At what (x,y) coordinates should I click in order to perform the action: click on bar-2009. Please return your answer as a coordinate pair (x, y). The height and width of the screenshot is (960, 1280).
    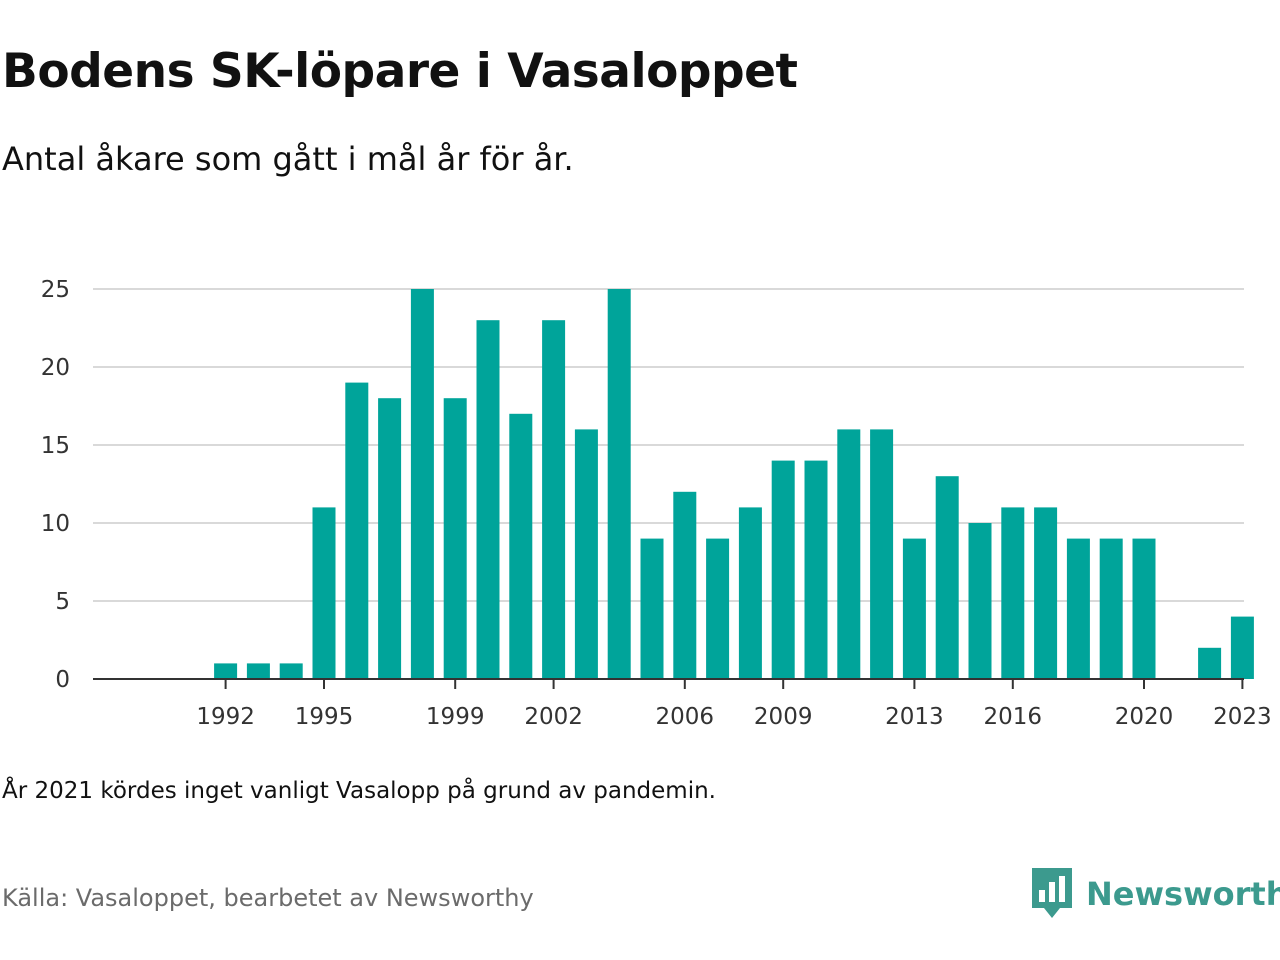
    Looking at the image, I should click on (783, 569).